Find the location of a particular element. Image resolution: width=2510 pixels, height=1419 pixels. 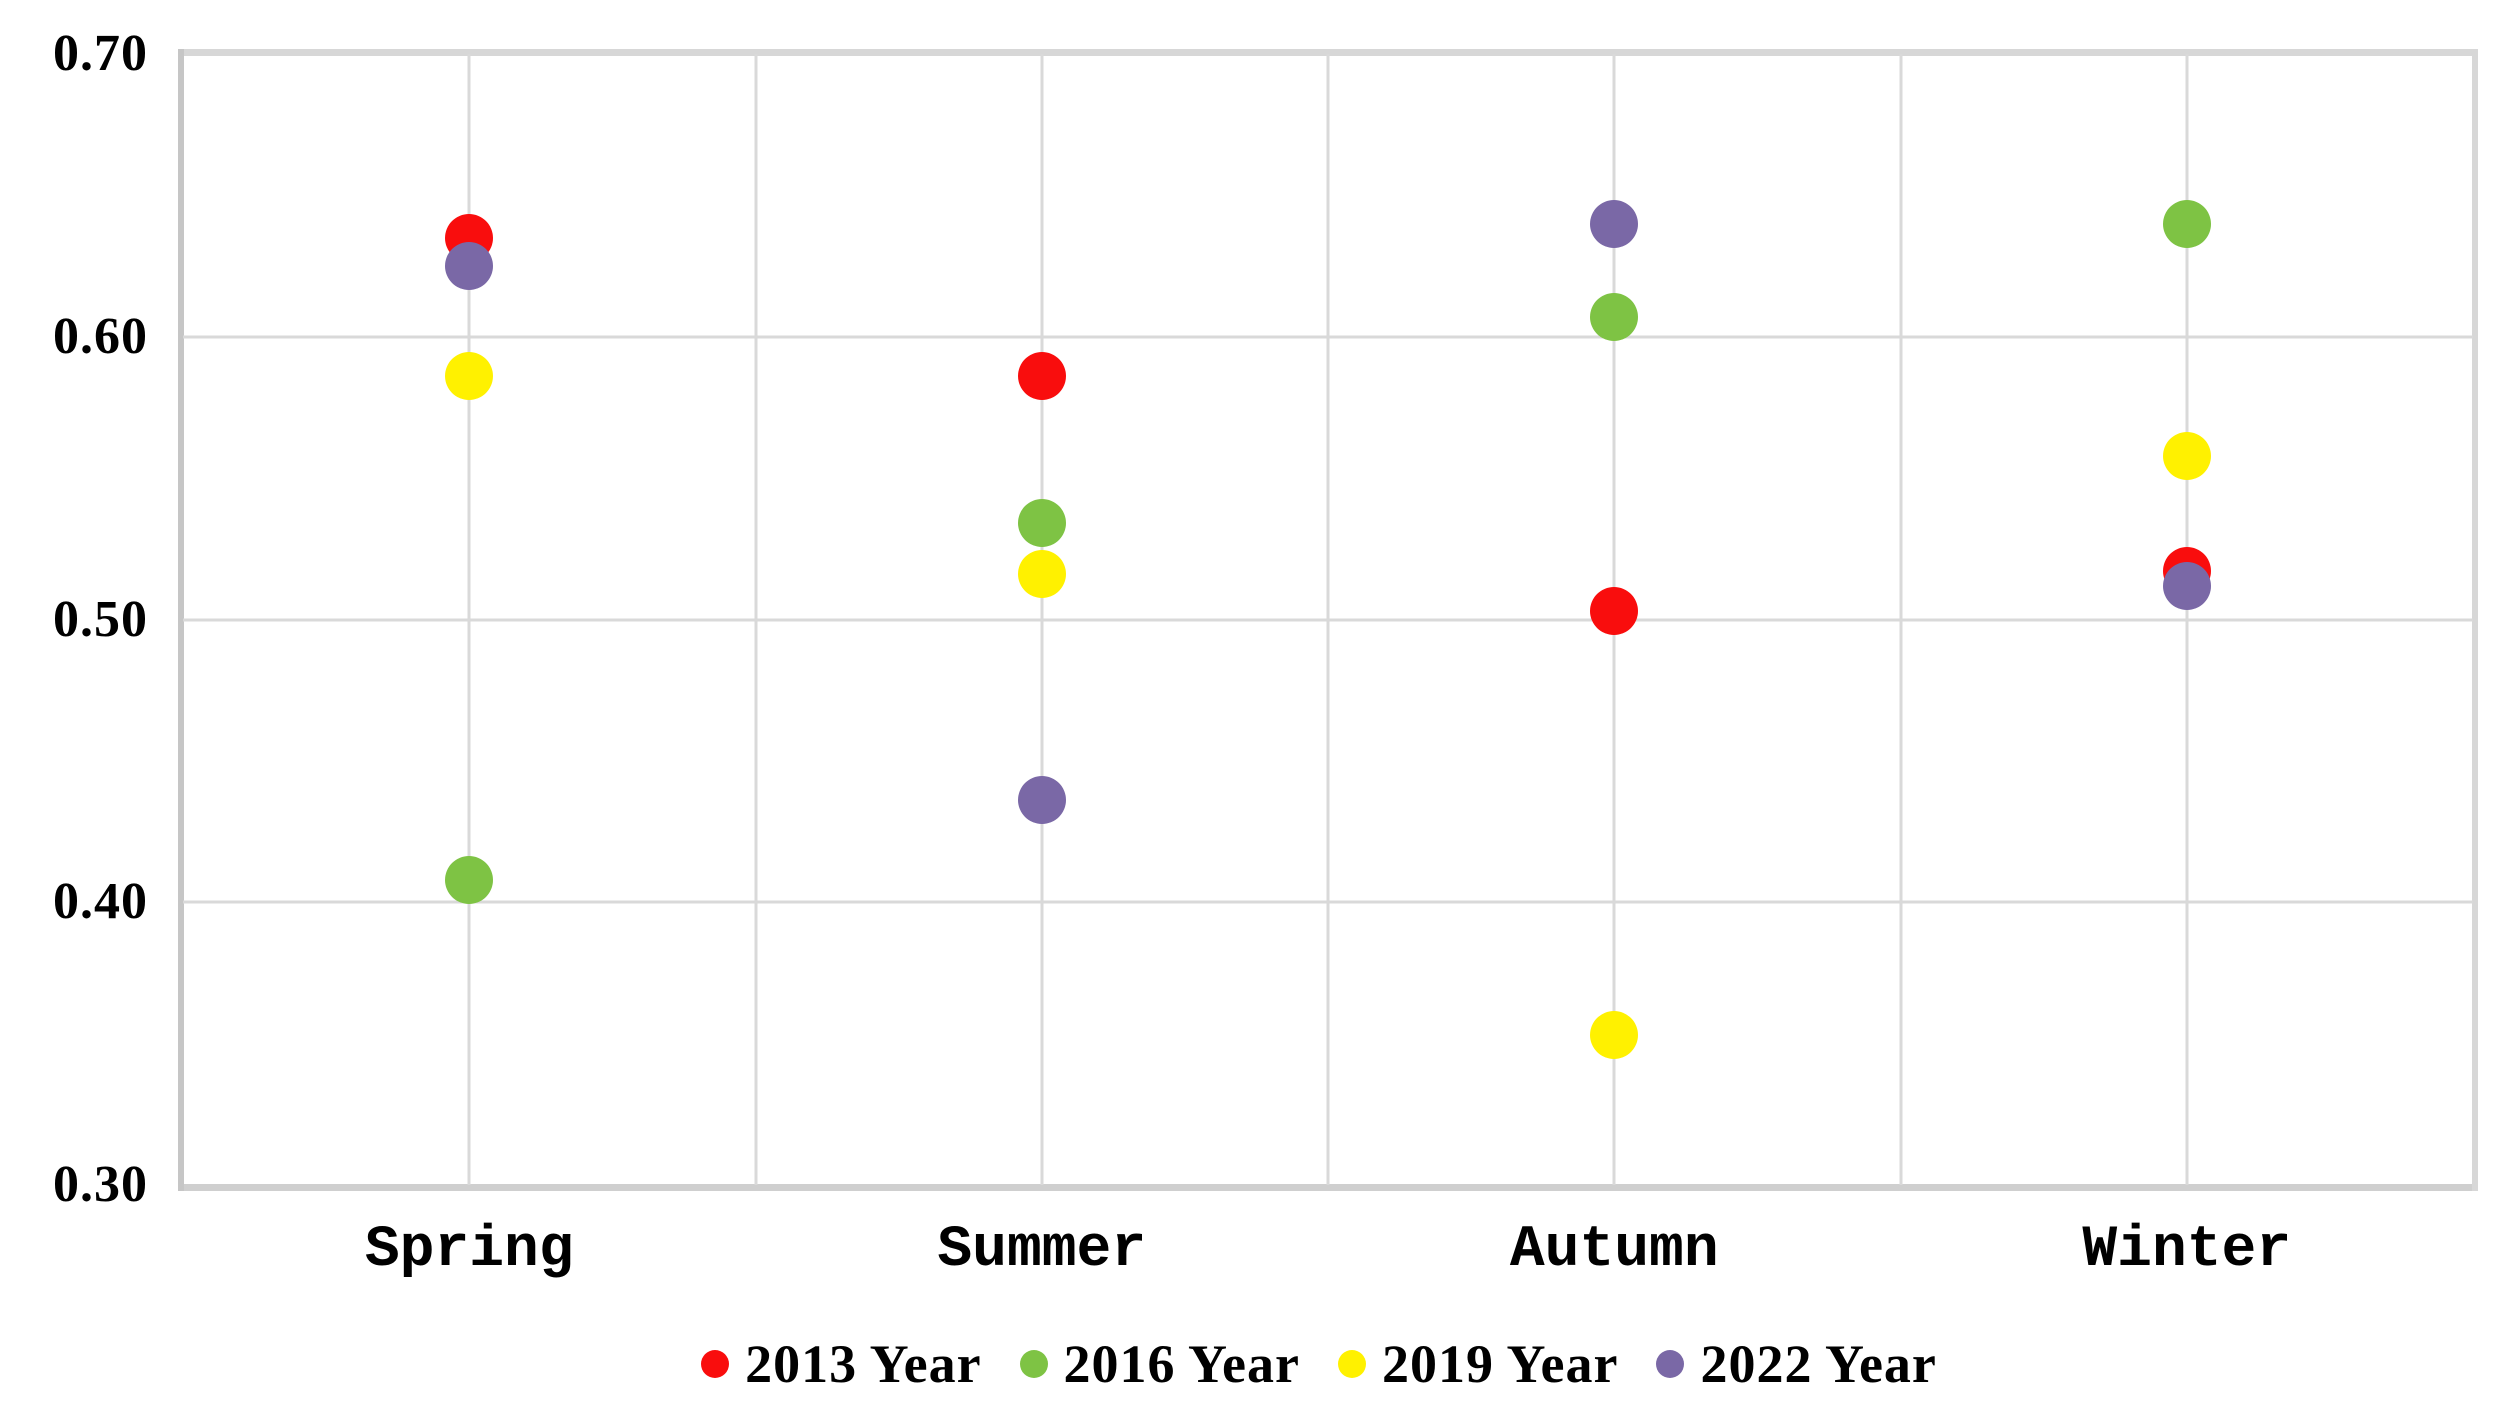

legend-label: 2016 Year is located at coordinates (1181, 1364).